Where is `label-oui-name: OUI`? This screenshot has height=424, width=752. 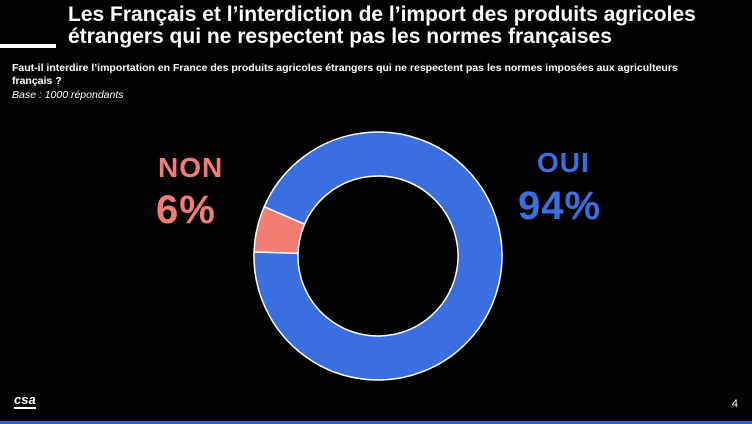
label-oui-name: OUI is located at coordinates (563, 162).